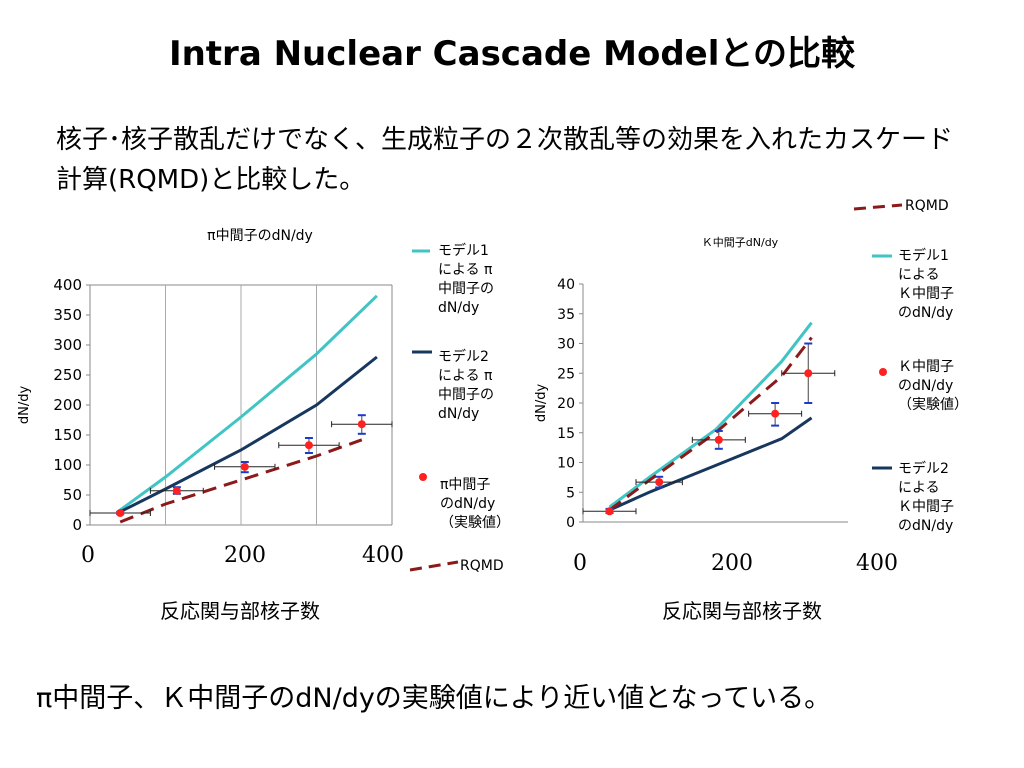 This screenshot has width=1024, height=768. What do you see at coordinates (260, 236) in the screenshot?
I see `pi-chart-title: π中間子のdN/dy` at bounding box center [260, 236].